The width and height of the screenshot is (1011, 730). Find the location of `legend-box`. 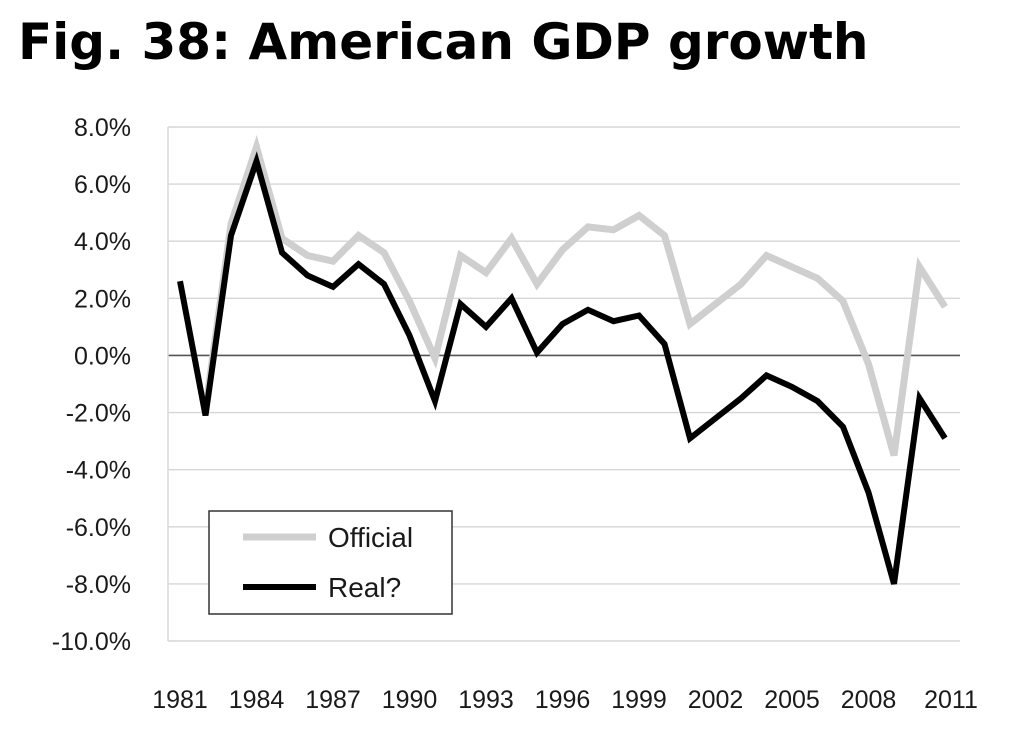

legend-box is located at coordinates (330, 562).